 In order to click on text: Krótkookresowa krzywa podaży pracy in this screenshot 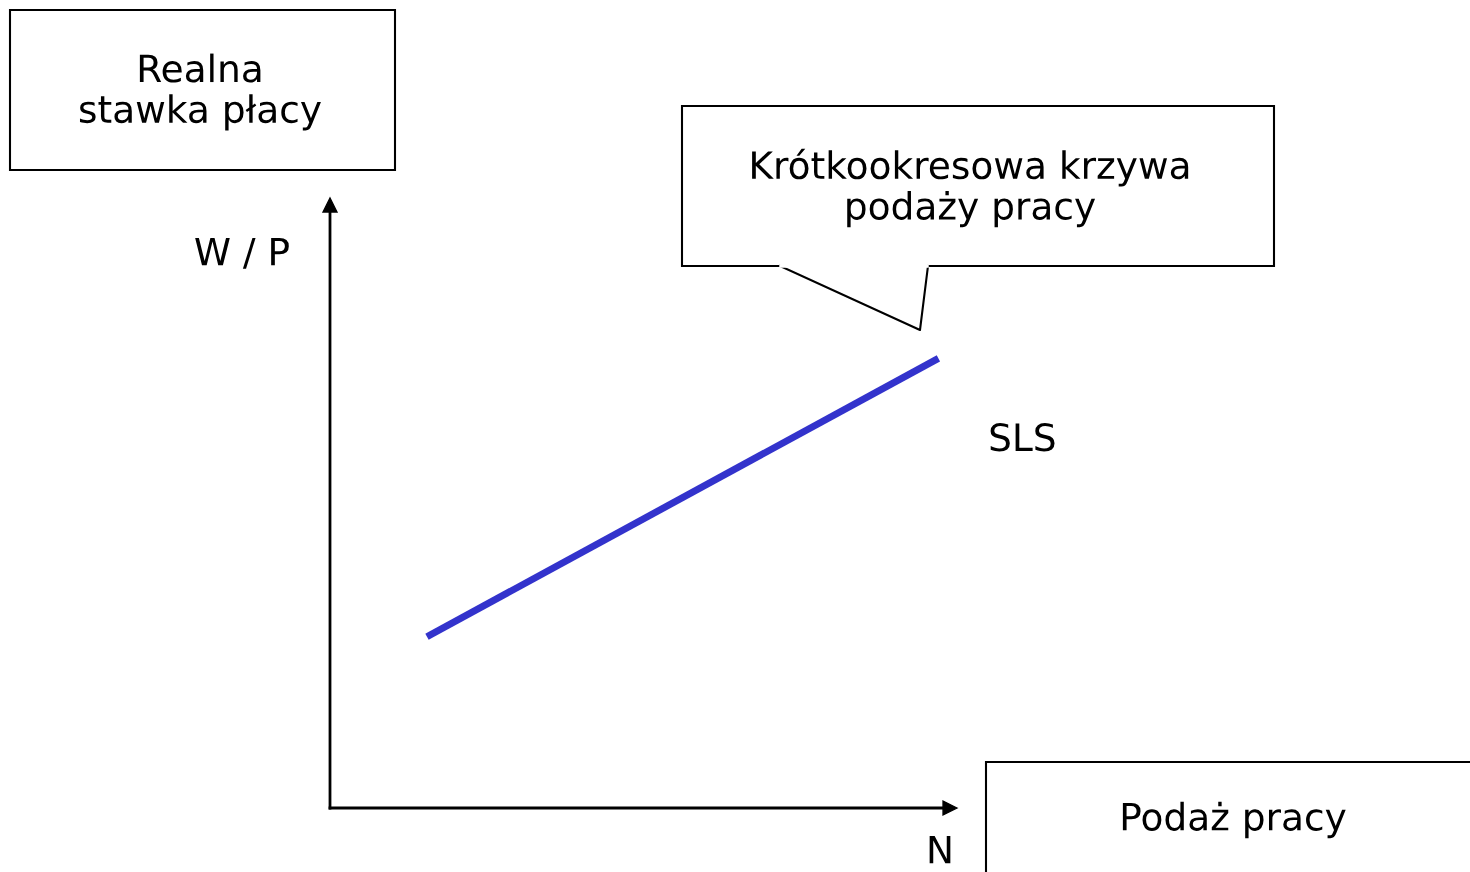, I will do `click(970, 188)`.